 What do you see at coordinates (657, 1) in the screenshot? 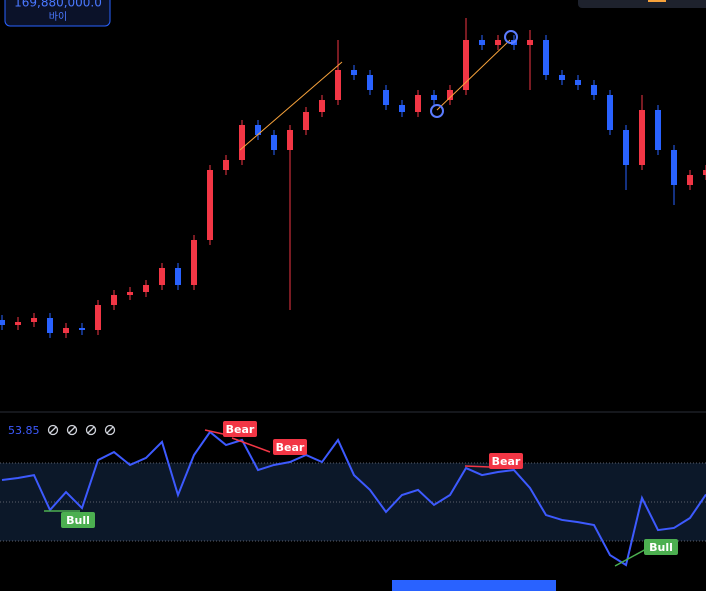
I see `toolbar-button` at bounding box center [657, 1].